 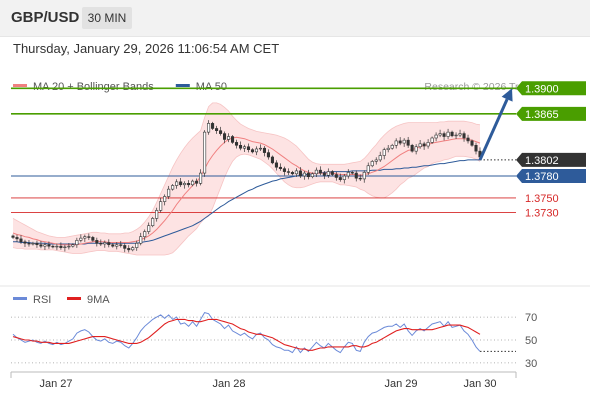 What do you see at coordinates (551, 176) in the screenshot?
I see `level-tag: 1.3780` at bounding box center [551, 176].